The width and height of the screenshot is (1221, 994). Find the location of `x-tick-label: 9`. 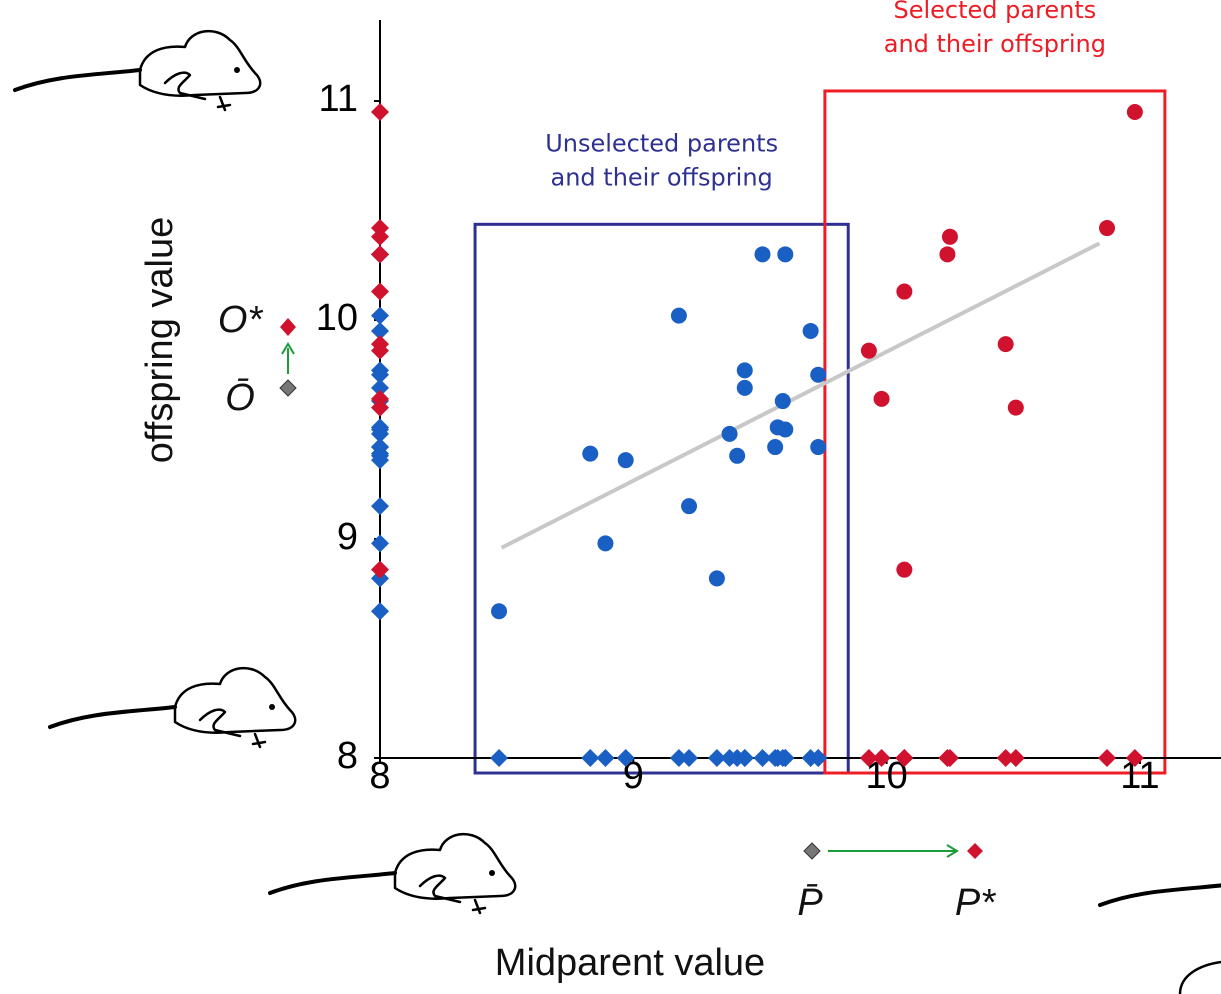

x-tick-label: 9 is located at coordinates (633, 776).